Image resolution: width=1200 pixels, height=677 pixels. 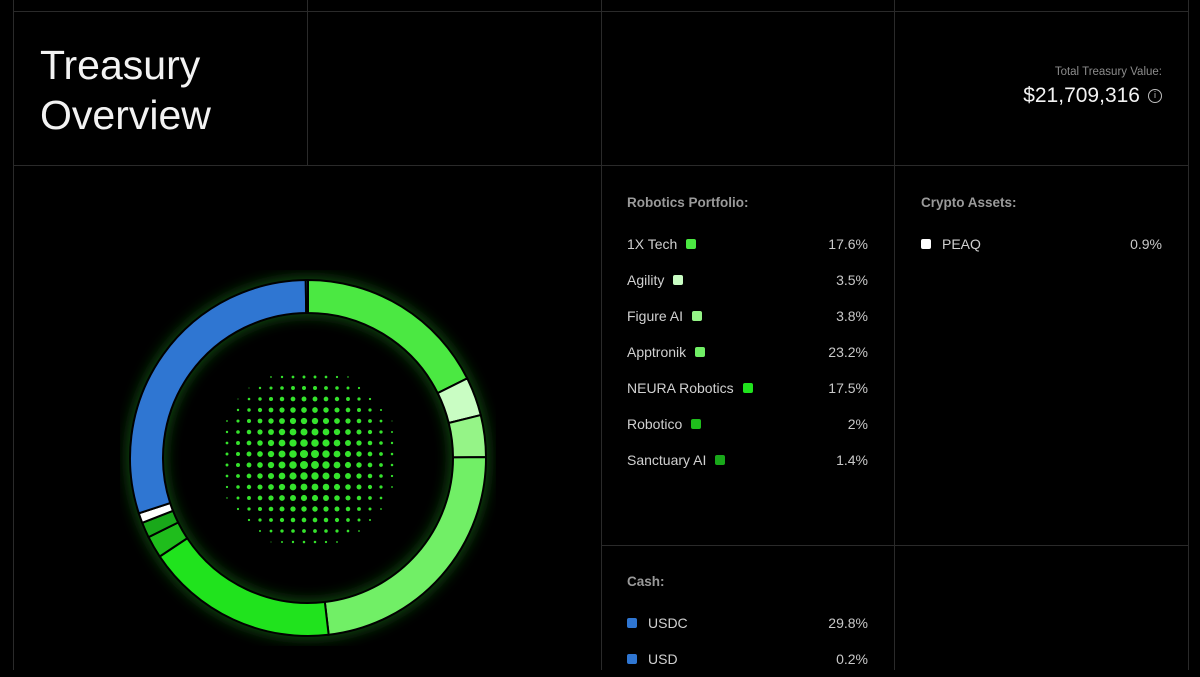 What do you see at coordinates (961, 244) in the screenshot?
I see `item-name: PEAQ` at bounding box center [961, 244].